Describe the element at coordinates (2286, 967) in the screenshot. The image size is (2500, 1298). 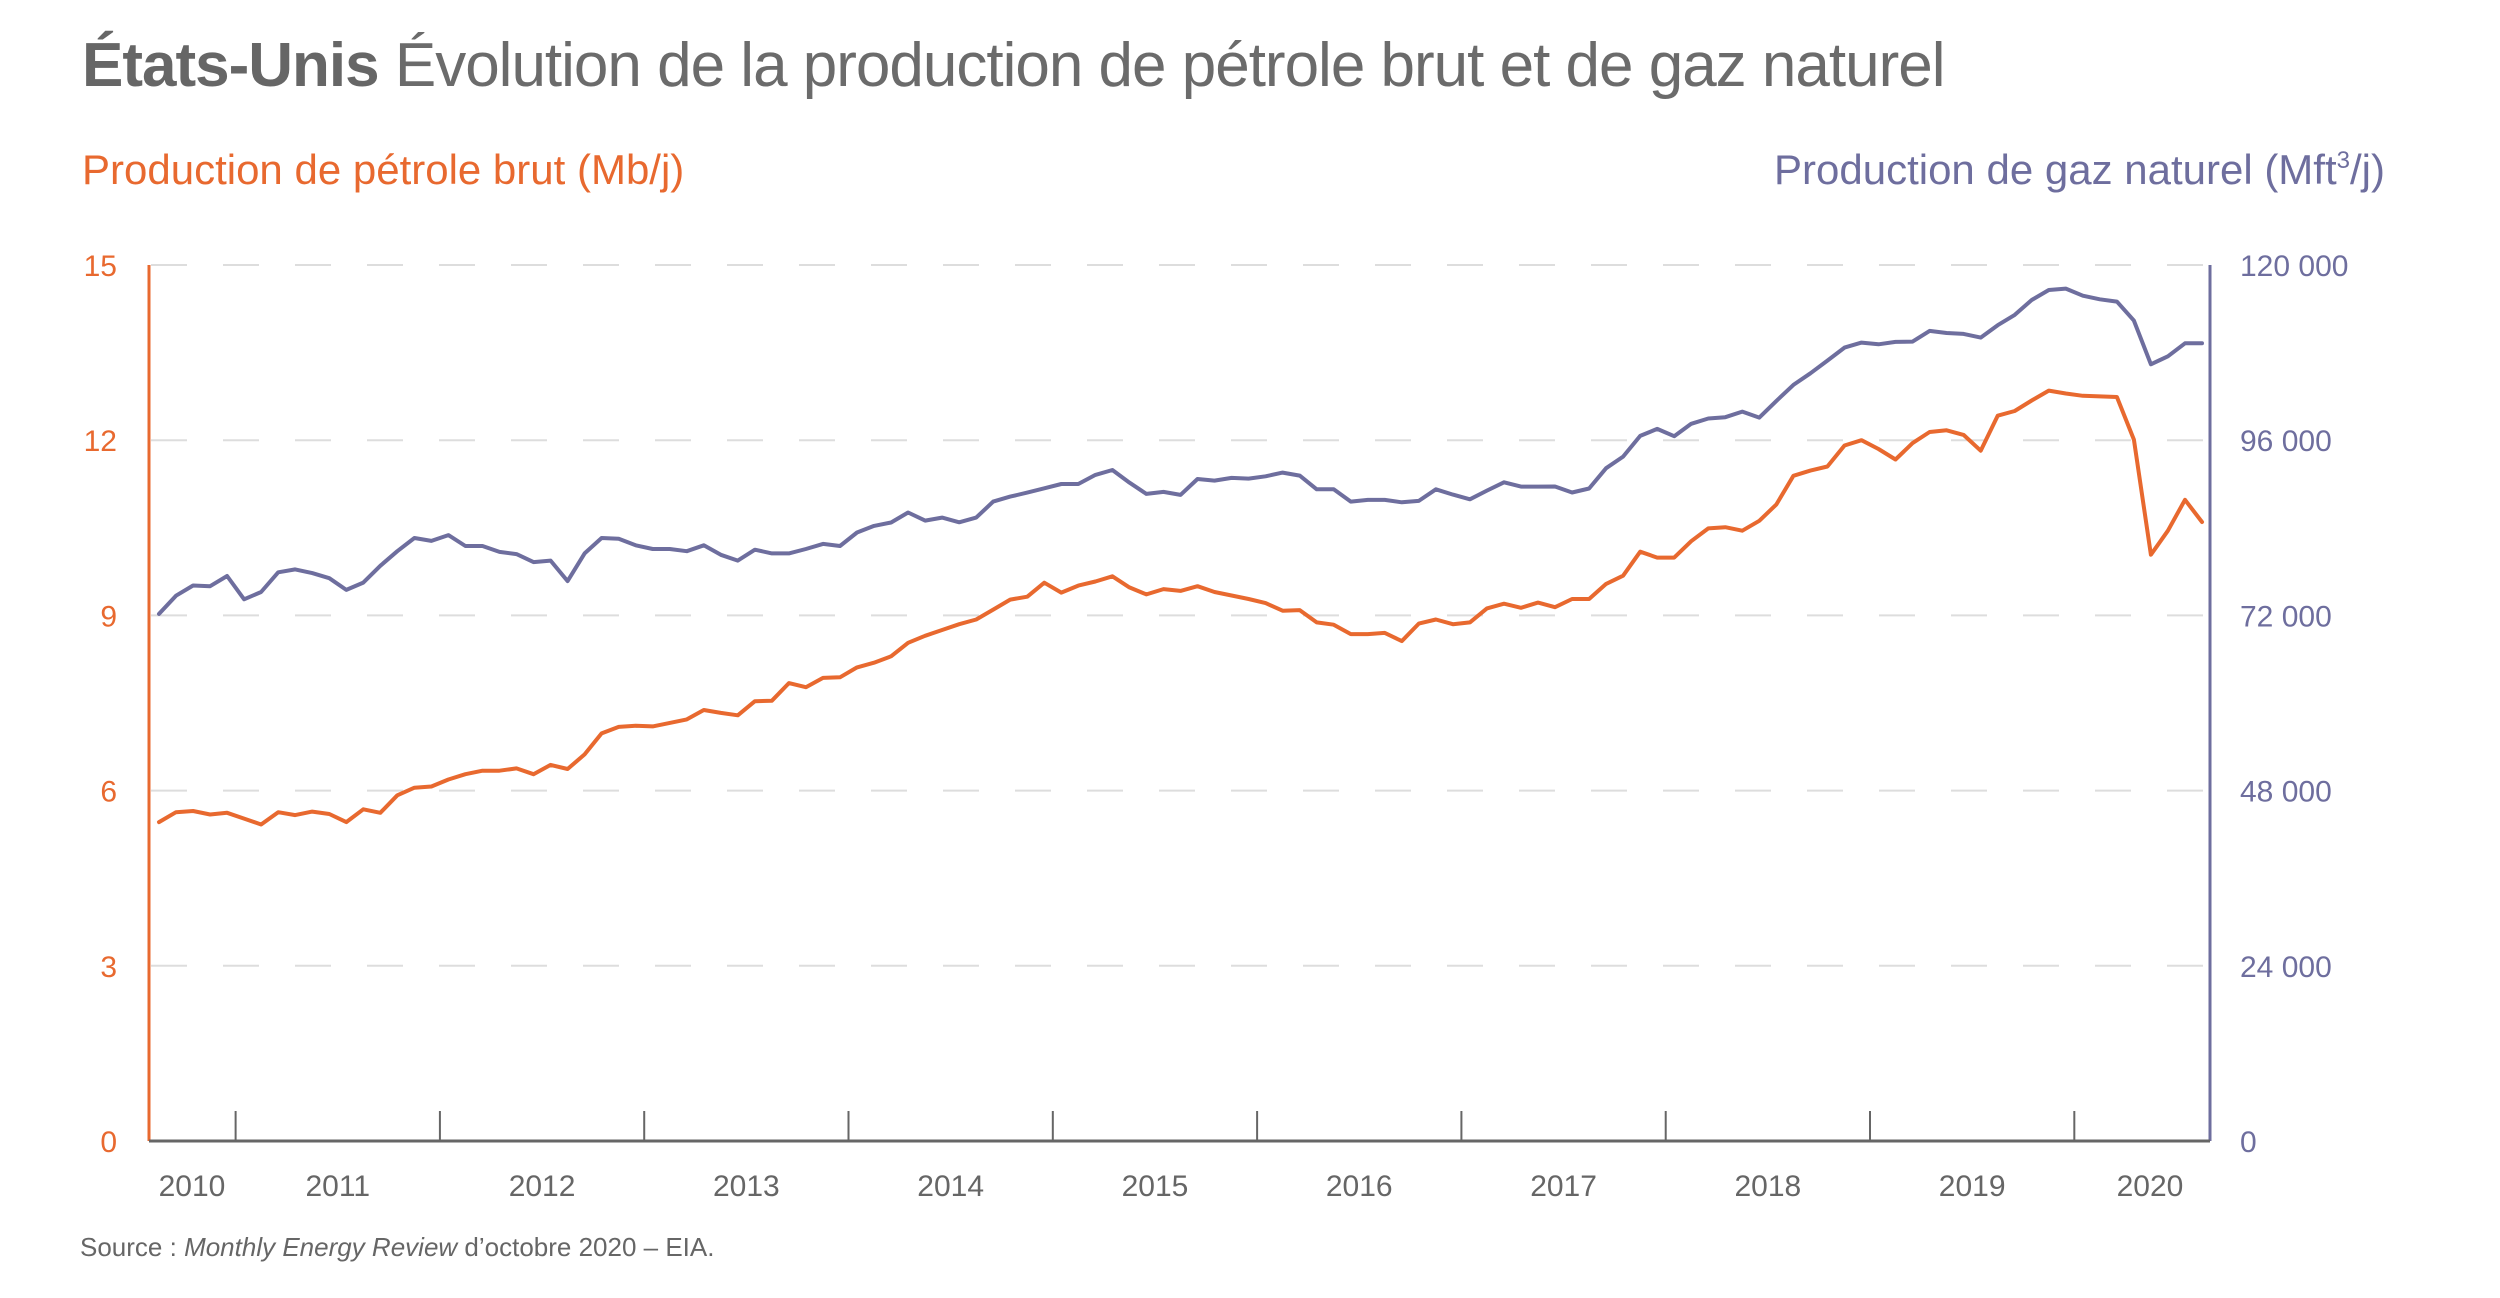
I see `right-tick-label: 24 000` at that location.